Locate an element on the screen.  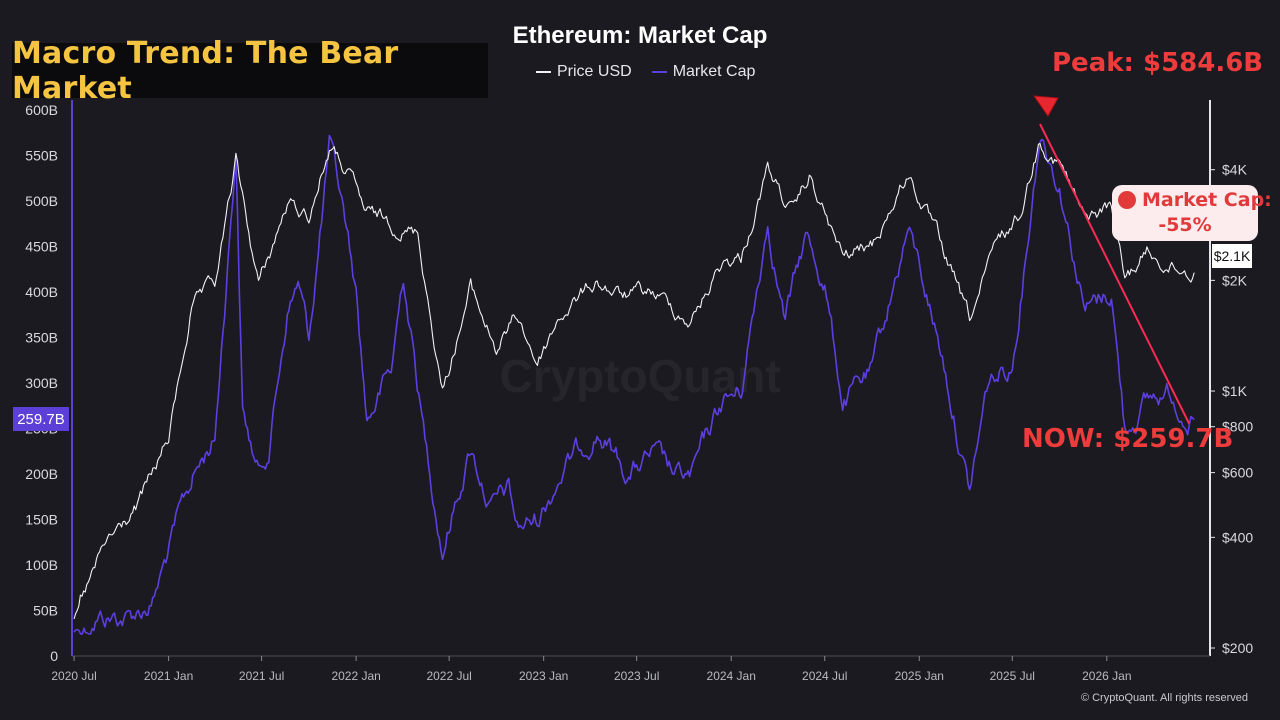
x-tick-label: 2022 Jan is located at coordinates (355, 676).